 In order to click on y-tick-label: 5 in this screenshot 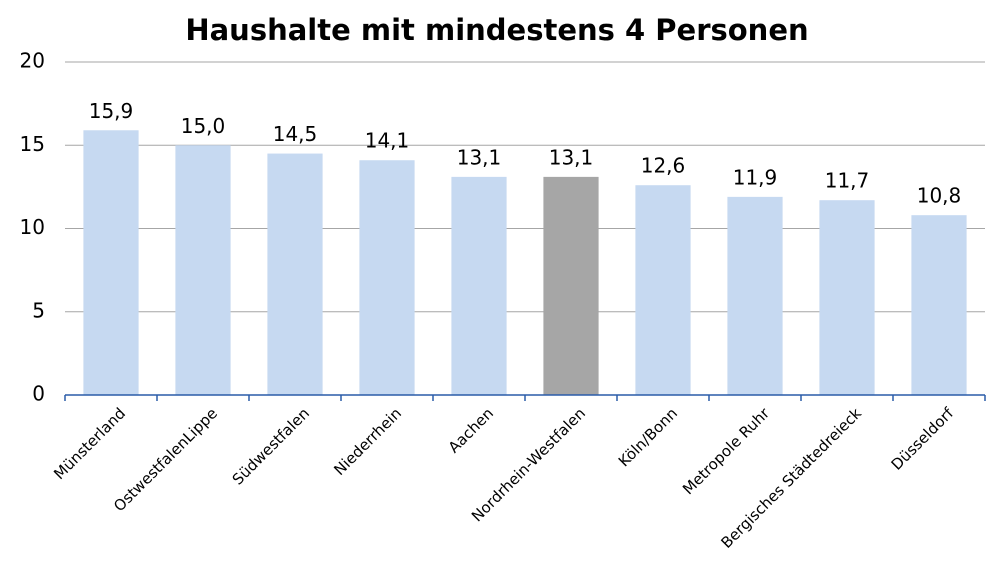, I will do `click(38, 310)`.